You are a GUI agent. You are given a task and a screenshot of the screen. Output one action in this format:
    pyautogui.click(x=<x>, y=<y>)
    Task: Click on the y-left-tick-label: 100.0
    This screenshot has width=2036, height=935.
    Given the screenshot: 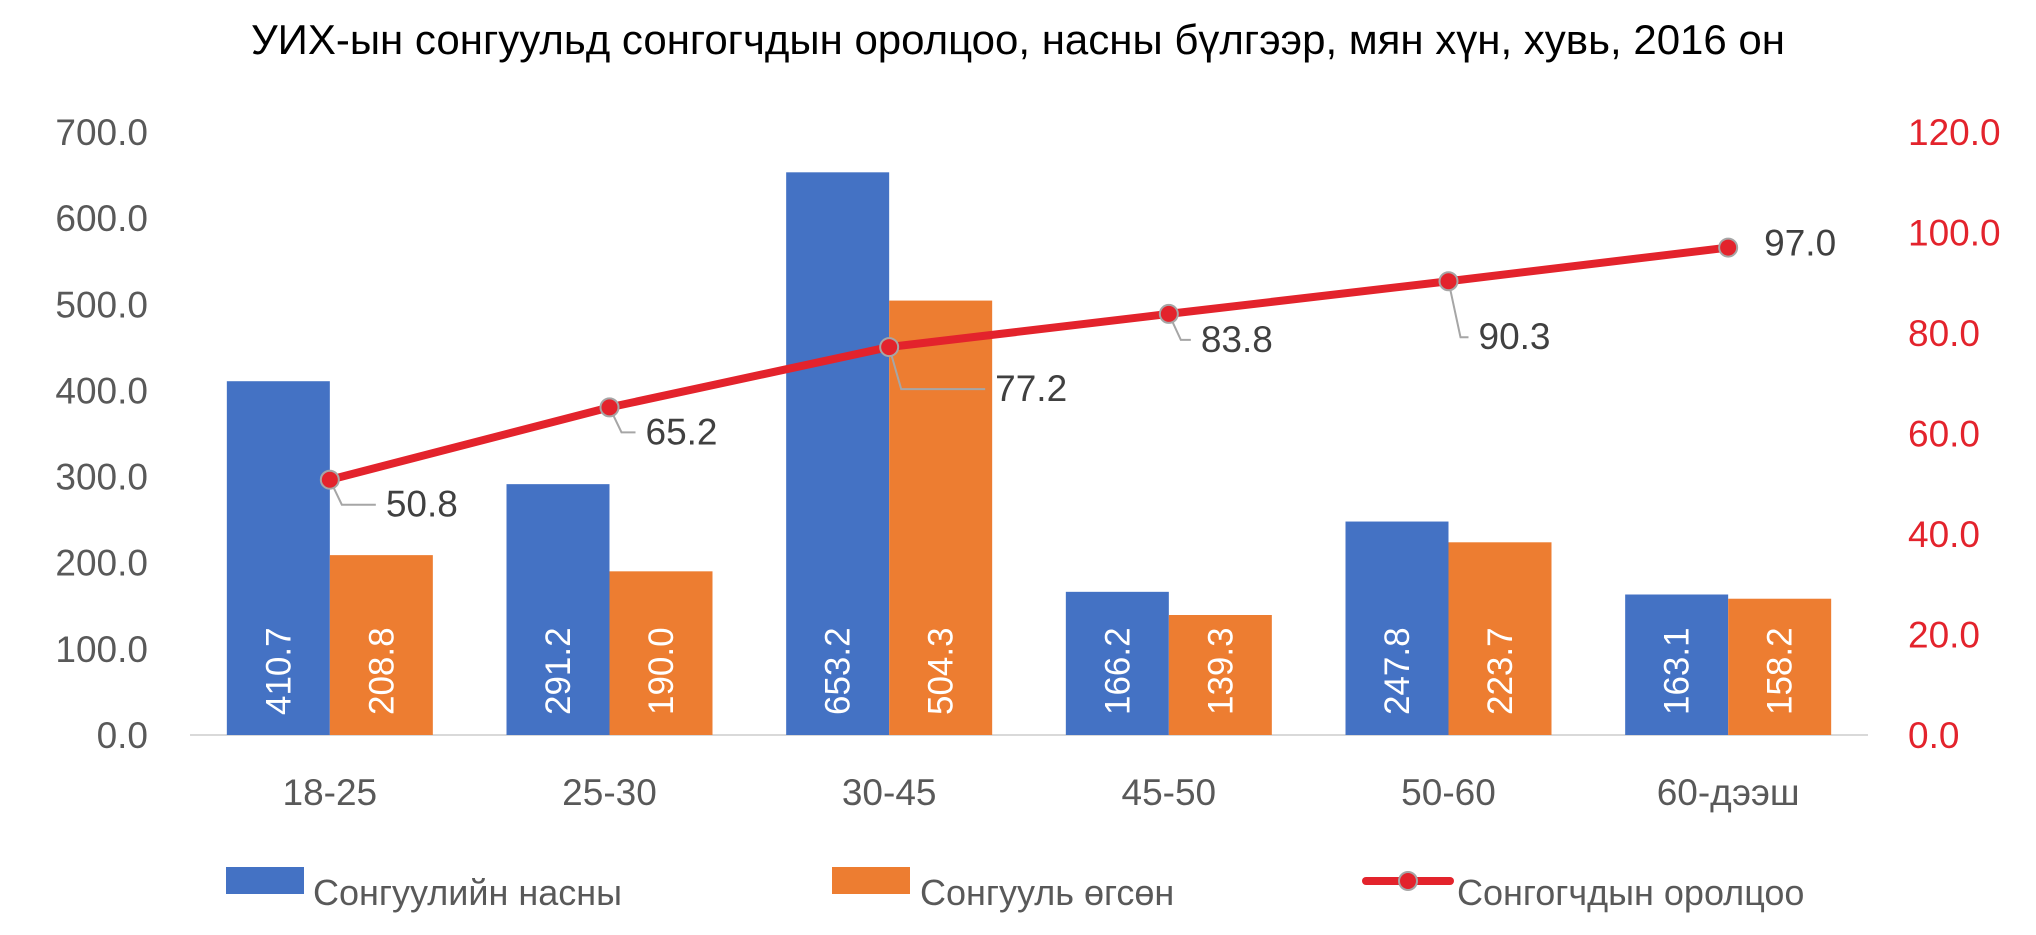 What is the action you would take?
    pyautogui.click(x=101, y=649)
    